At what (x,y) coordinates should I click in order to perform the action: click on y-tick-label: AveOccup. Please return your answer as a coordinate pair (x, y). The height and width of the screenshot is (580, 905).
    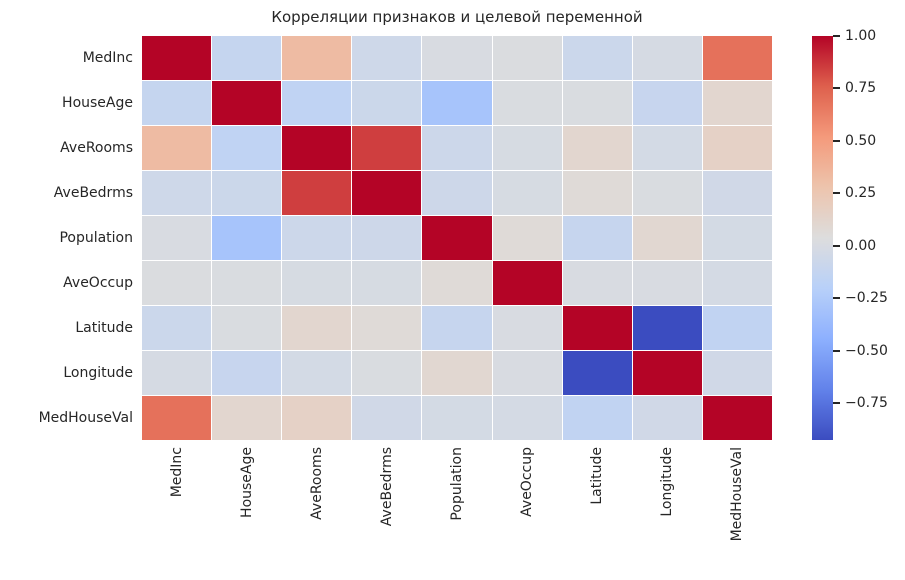
    Looking at the image, I should click on (98, 282).